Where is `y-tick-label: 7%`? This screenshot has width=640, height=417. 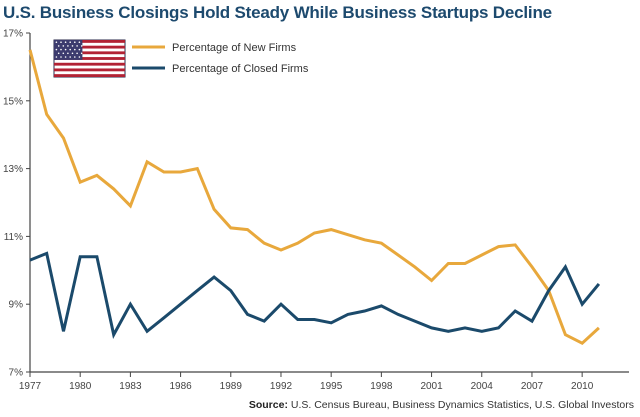 y-tick-label: 7% is located at coordinates (16, 373).